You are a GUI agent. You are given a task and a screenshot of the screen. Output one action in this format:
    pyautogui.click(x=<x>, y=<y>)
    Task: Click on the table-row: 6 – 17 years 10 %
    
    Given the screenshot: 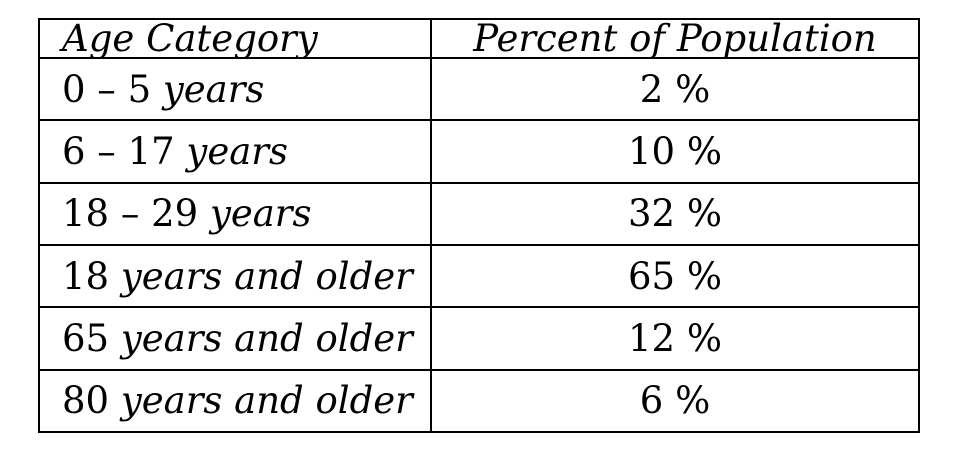 What is the action you would take?
    pyautogui.click(x=479, y=151)
    